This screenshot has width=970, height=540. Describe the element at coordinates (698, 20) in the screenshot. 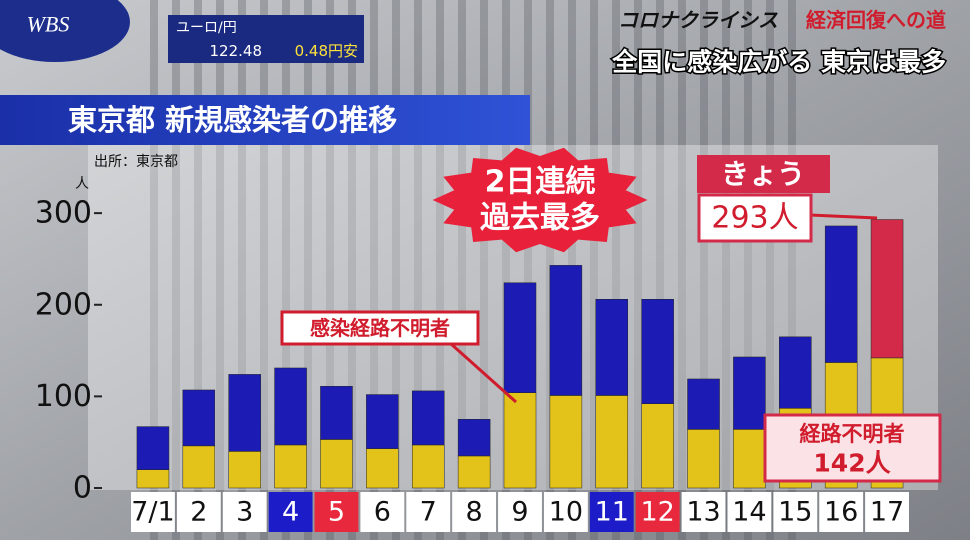

I see `headline-series: コロナクライシス` at that location.